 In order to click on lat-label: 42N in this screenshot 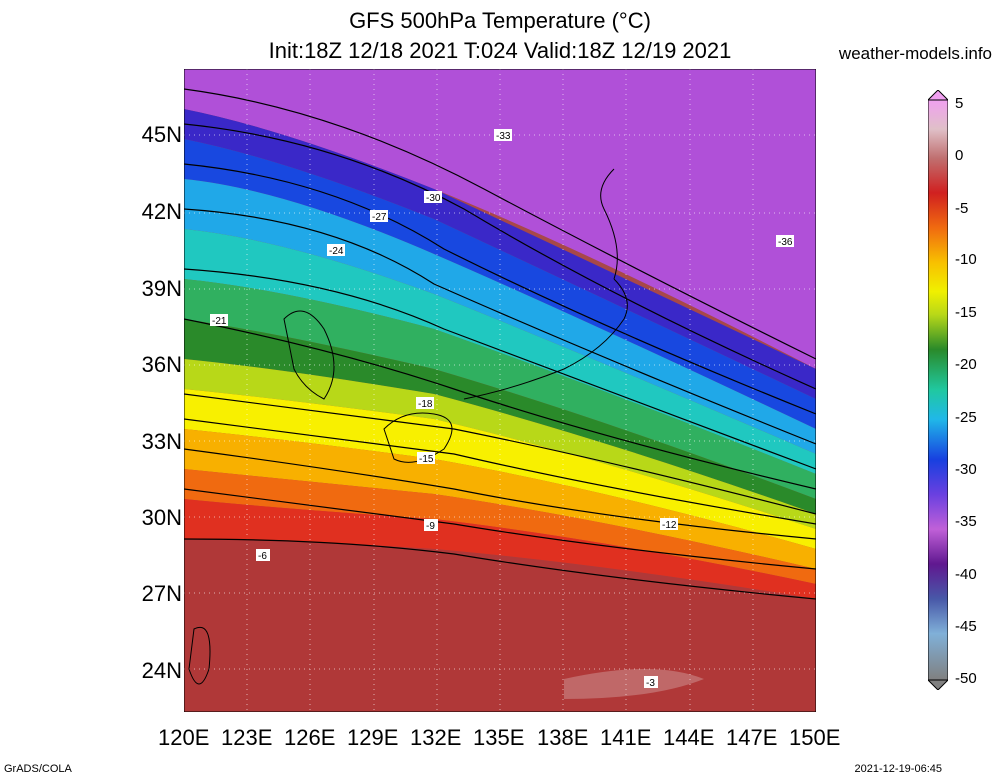, I will do `click(161, 211)`.